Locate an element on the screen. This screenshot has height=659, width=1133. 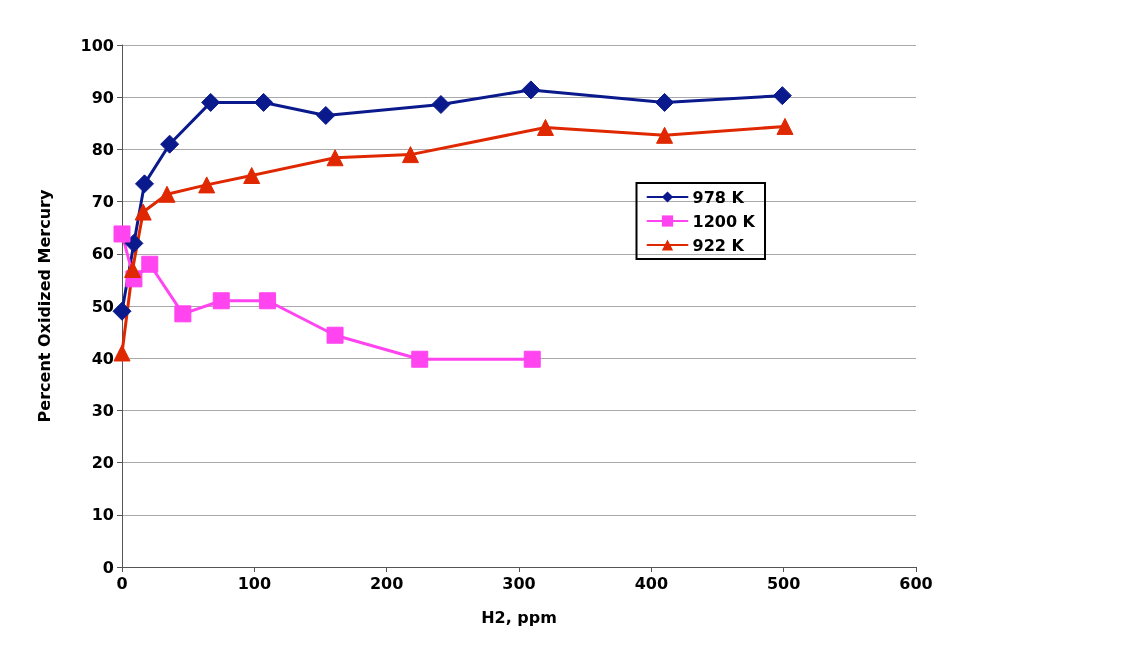
y-tick-label: 20 is located at coordinates (102, 463).